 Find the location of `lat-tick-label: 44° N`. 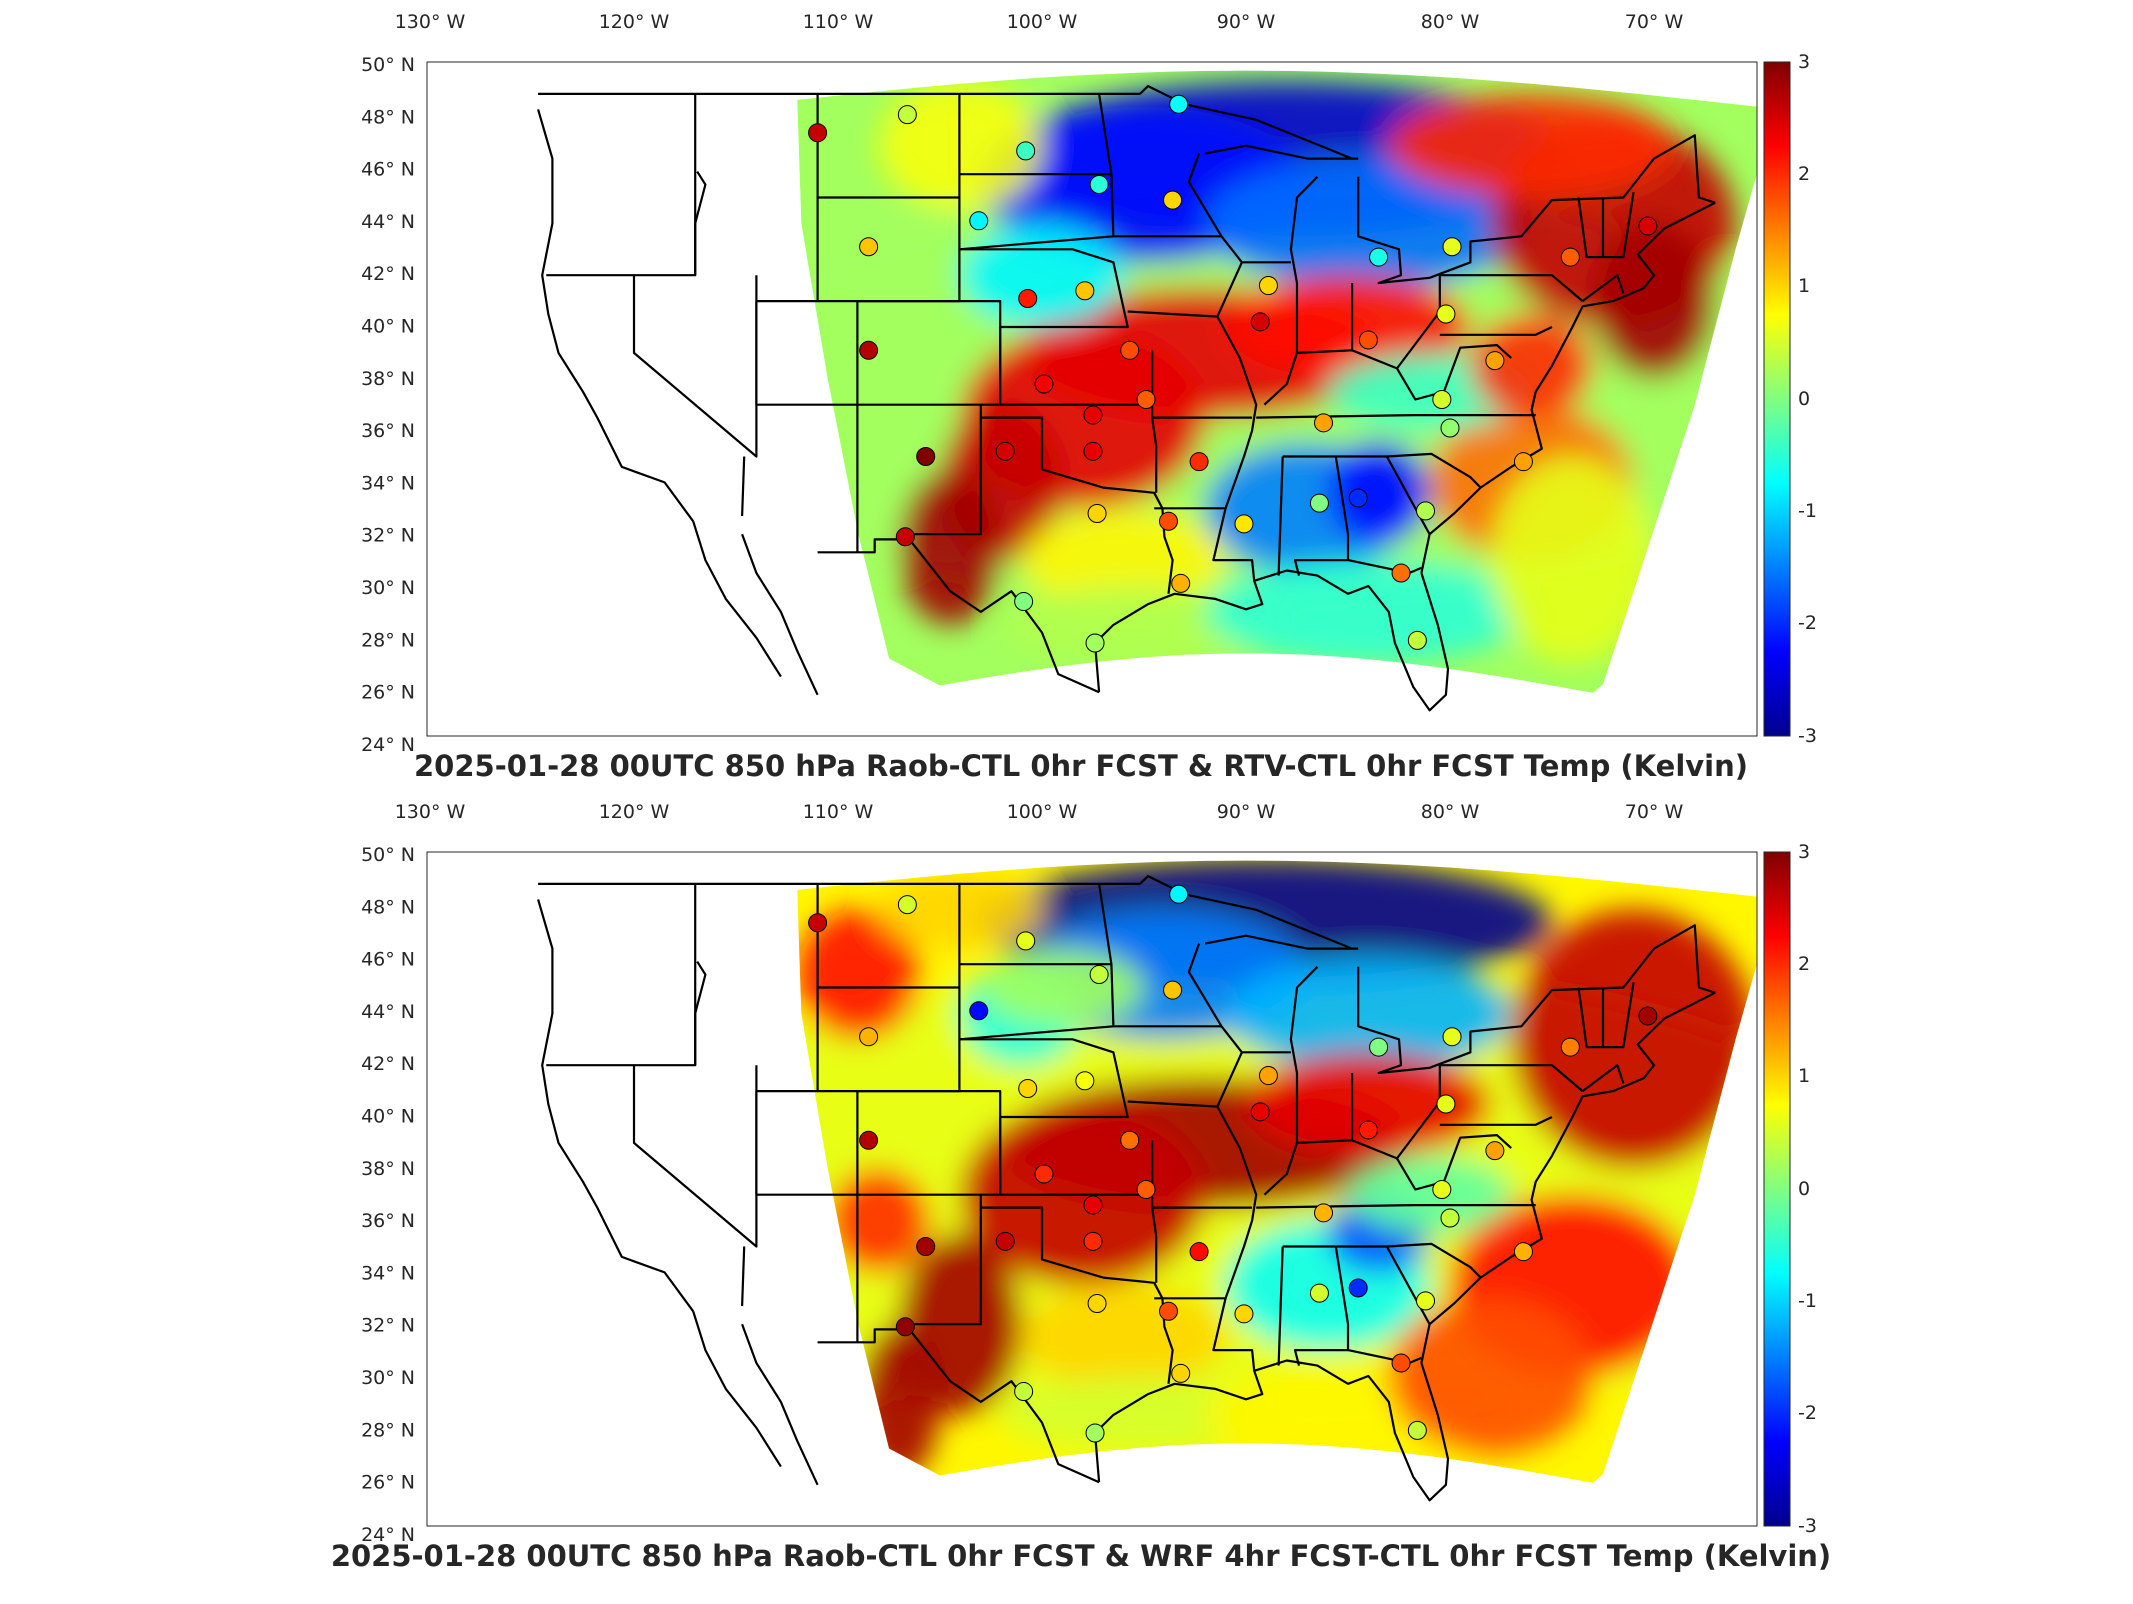

lat-tick-label: 44° N is located at coordinates (388, 1012).